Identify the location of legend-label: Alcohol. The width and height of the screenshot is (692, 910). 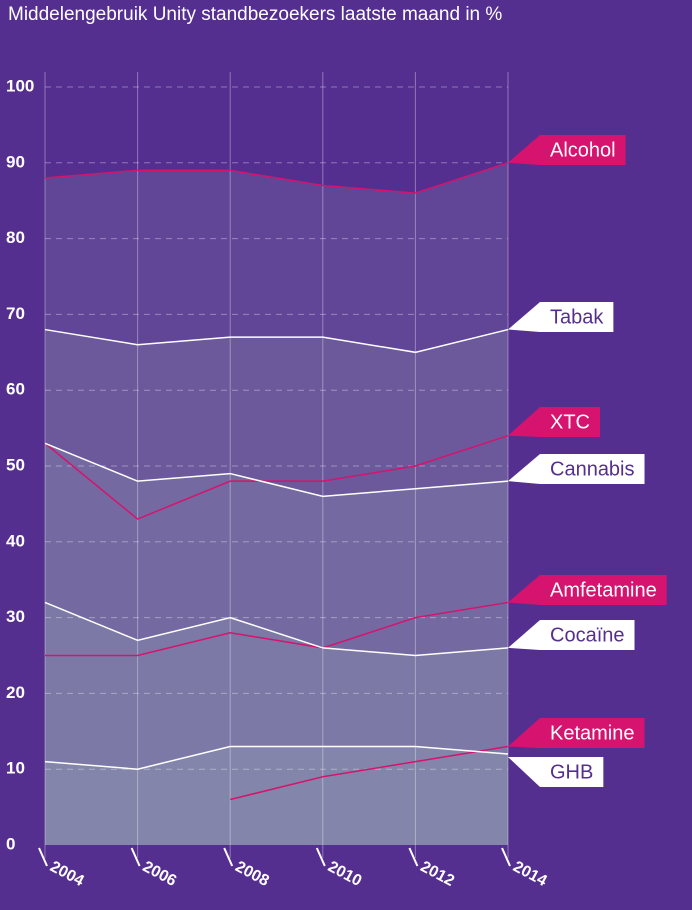
(583, 150).